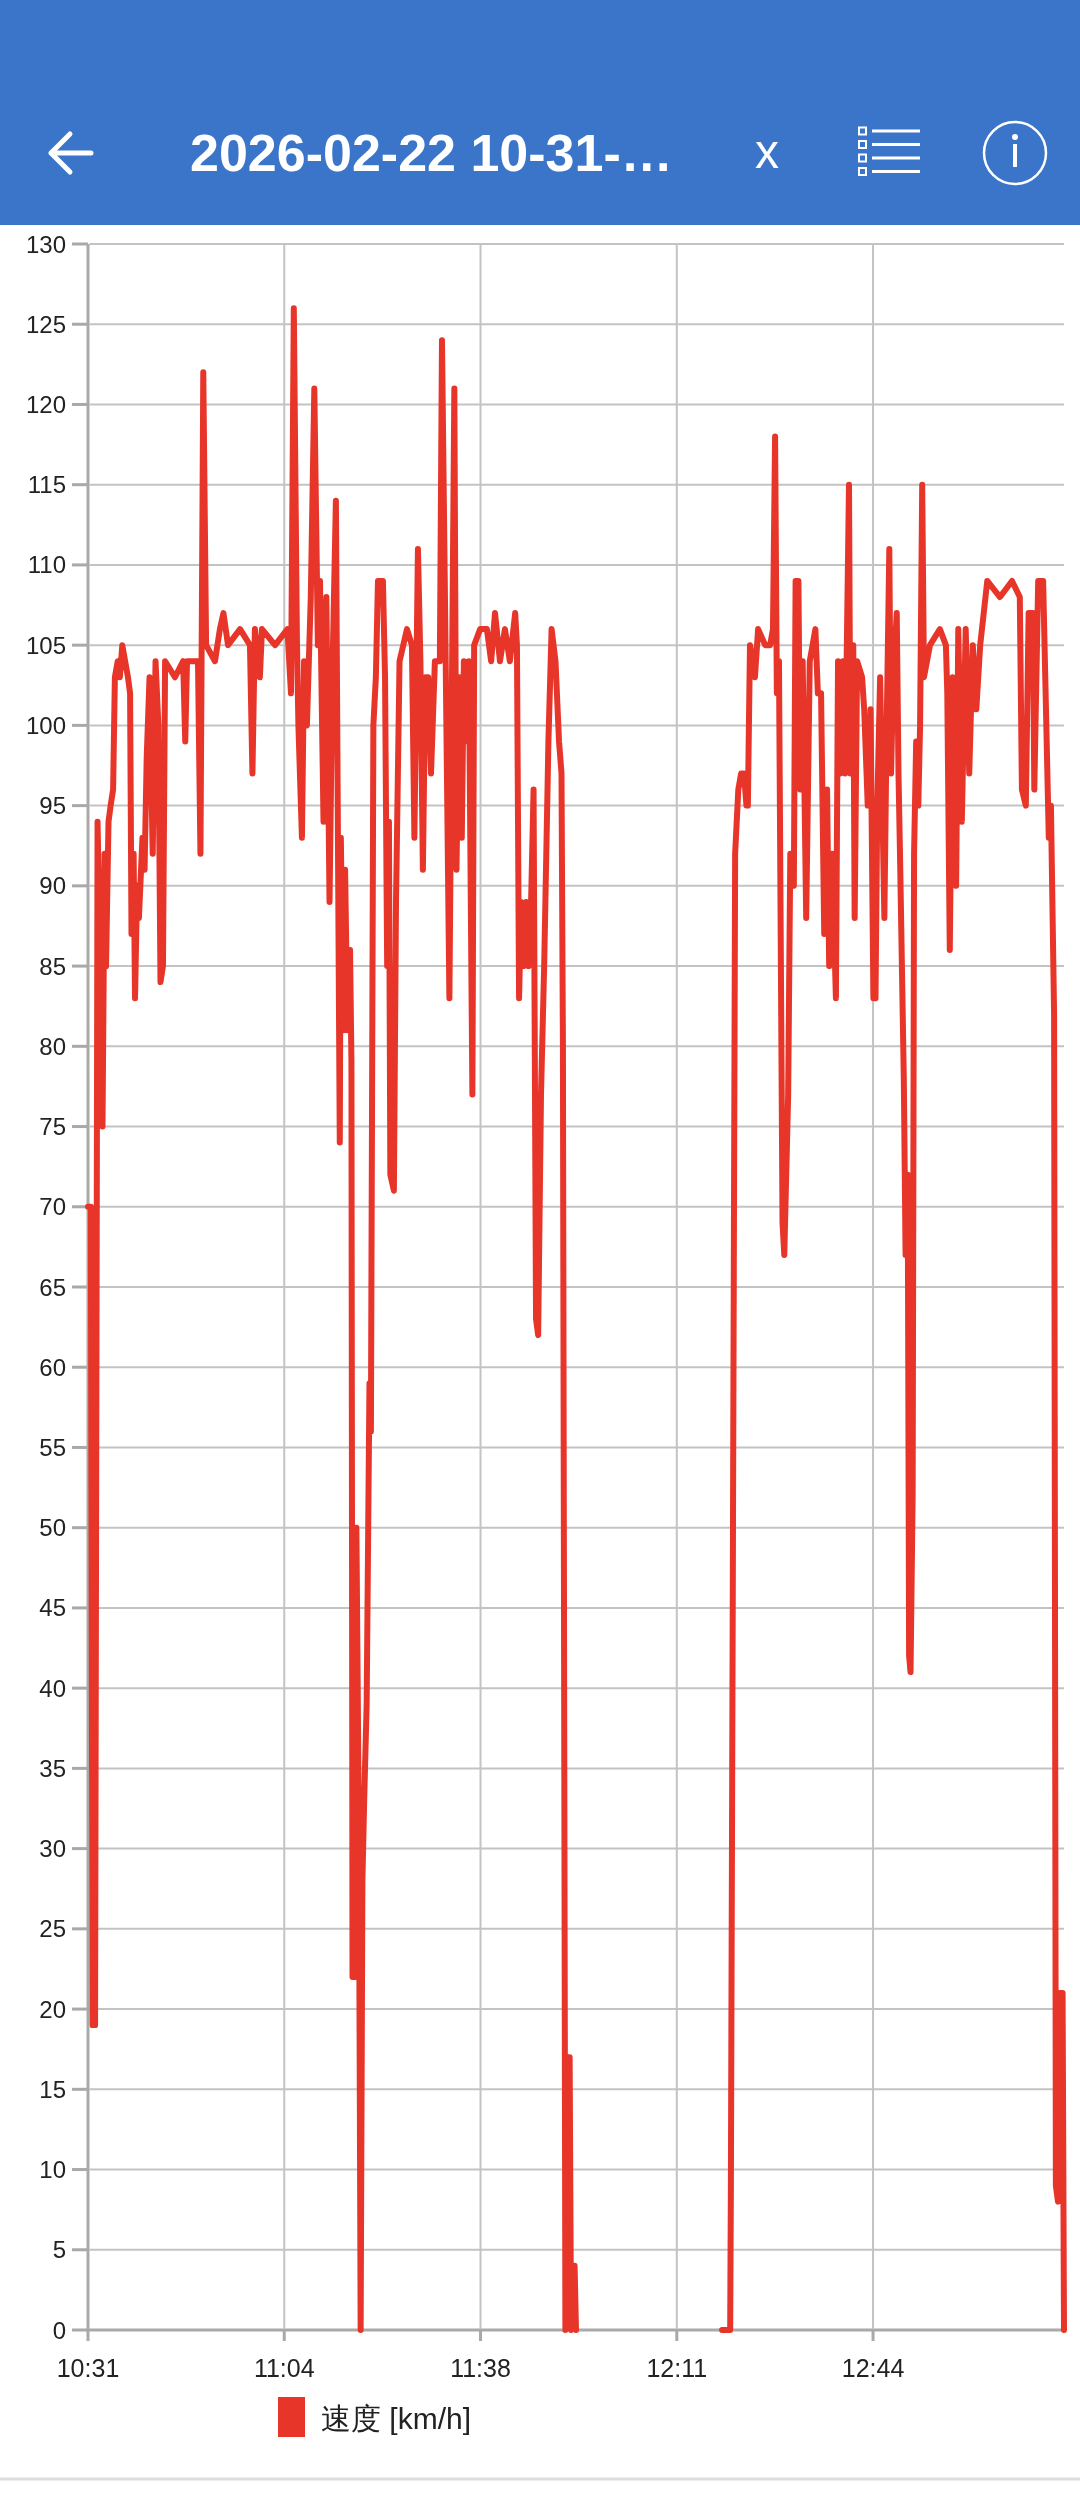  What do you see at coordinates (88, 2368) in the screenshot?
I see `x-tick-label: 10:31` at bounding box center [88, 2368].